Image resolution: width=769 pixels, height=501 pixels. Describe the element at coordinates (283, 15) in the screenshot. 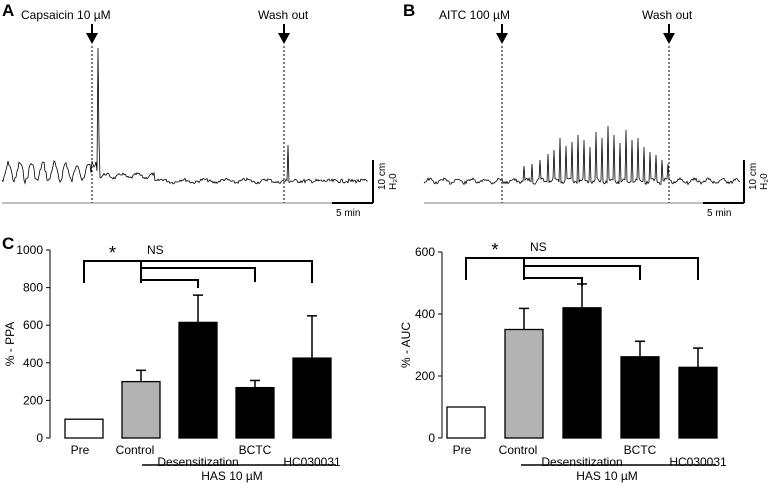

I see `panel-a-washout-label: Wash out` at that location.